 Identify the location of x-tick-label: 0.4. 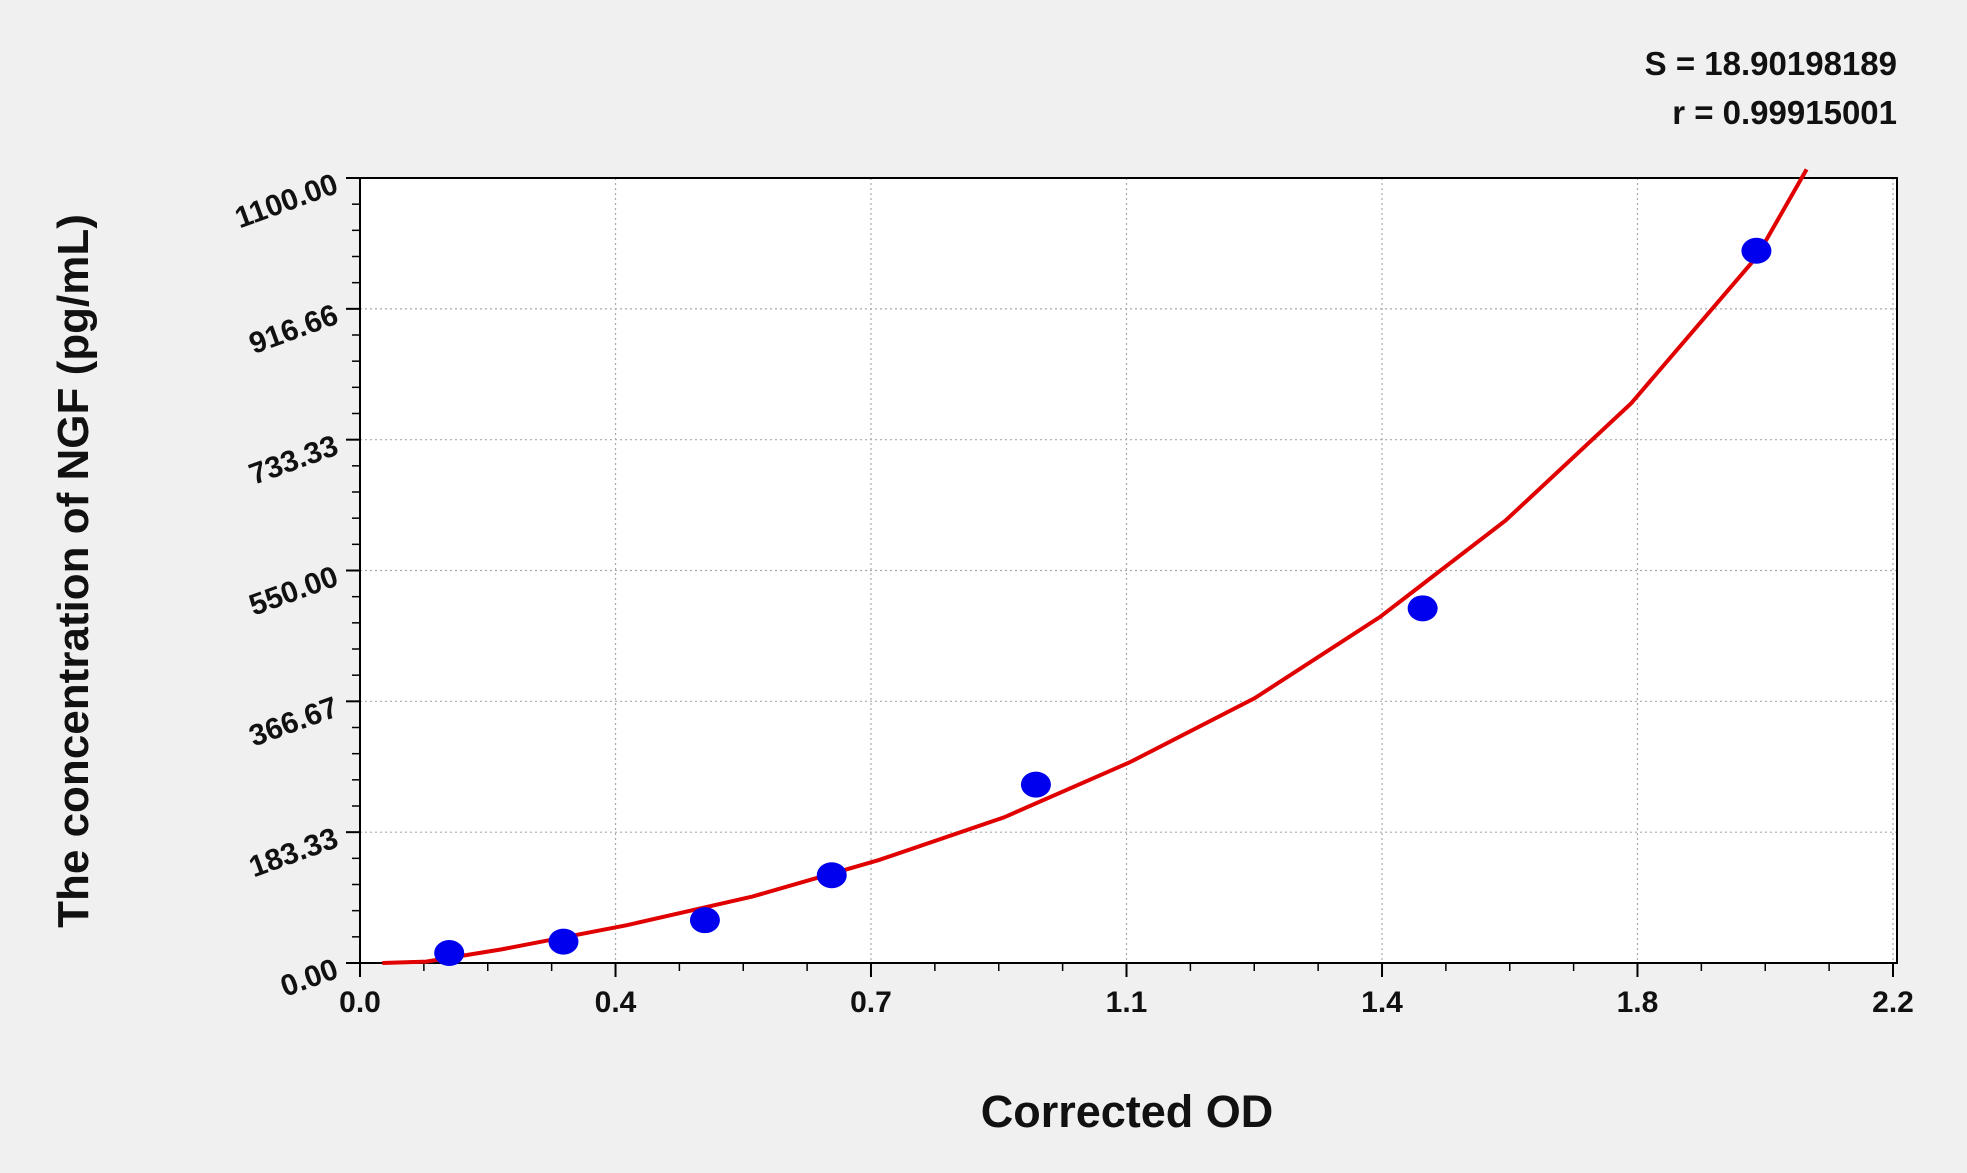
(616, 1002).